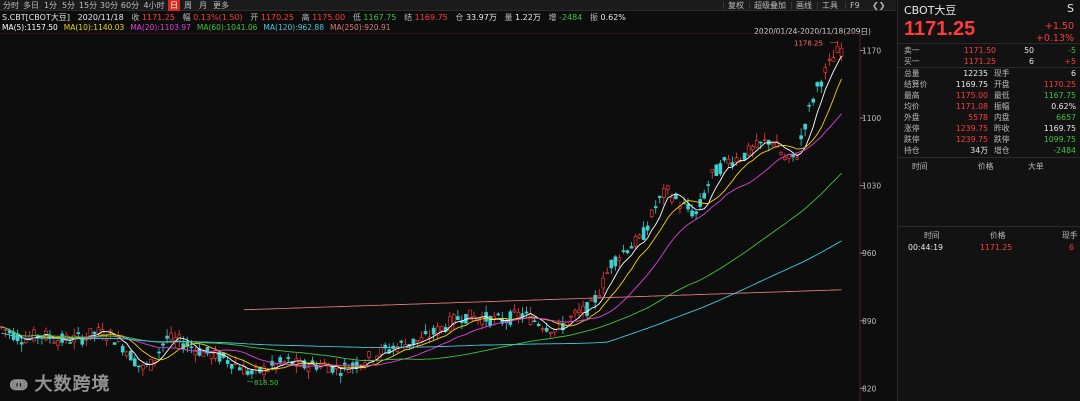 Image resolution: width=1080 pixels, height=401 pixels. What do you see at coordinates (277, 17) in the screenshot?
I see `open-value: 1170.25` at bounding box center [277, 17].